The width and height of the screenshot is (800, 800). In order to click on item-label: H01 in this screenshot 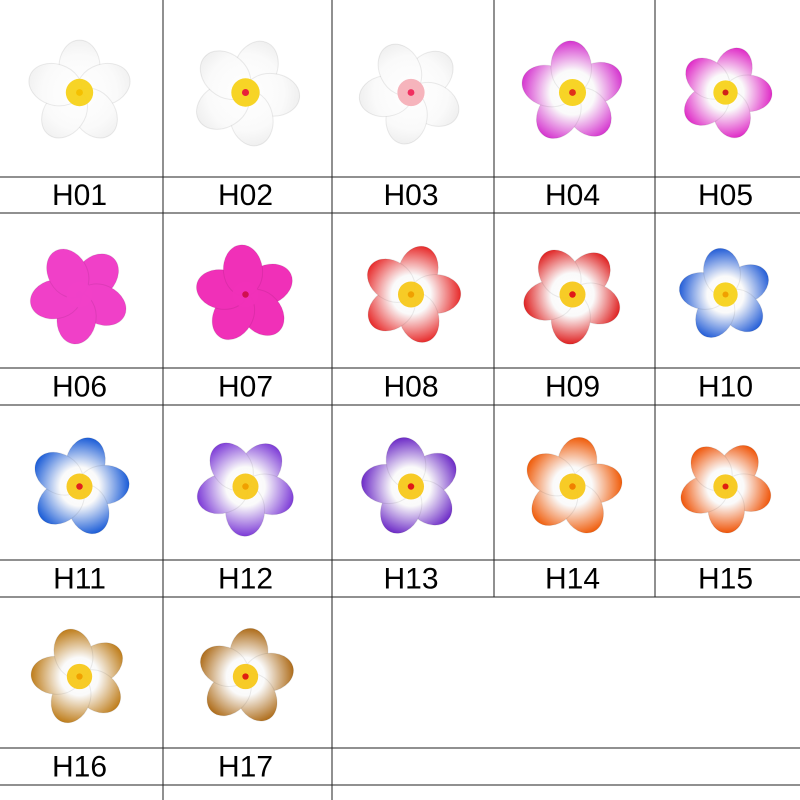, I will do `click(79, 195)`.